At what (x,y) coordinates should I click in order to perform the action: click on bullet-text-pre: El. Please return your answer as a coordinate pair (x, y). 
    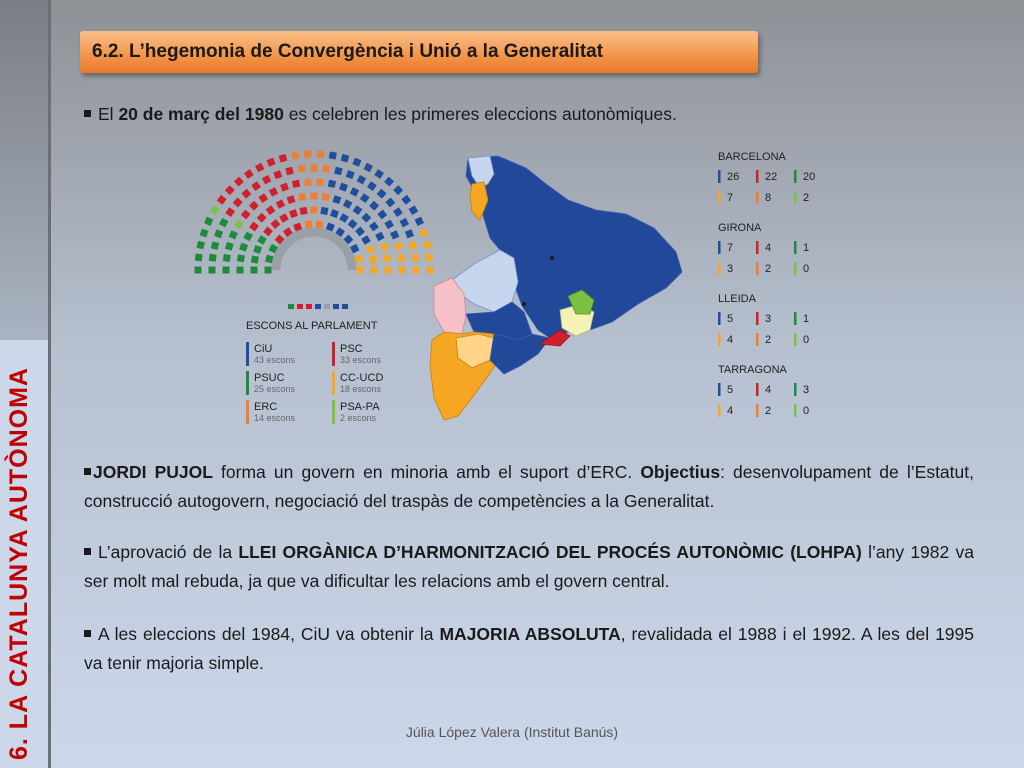
    Looking at the image, I should click on (108, 114).